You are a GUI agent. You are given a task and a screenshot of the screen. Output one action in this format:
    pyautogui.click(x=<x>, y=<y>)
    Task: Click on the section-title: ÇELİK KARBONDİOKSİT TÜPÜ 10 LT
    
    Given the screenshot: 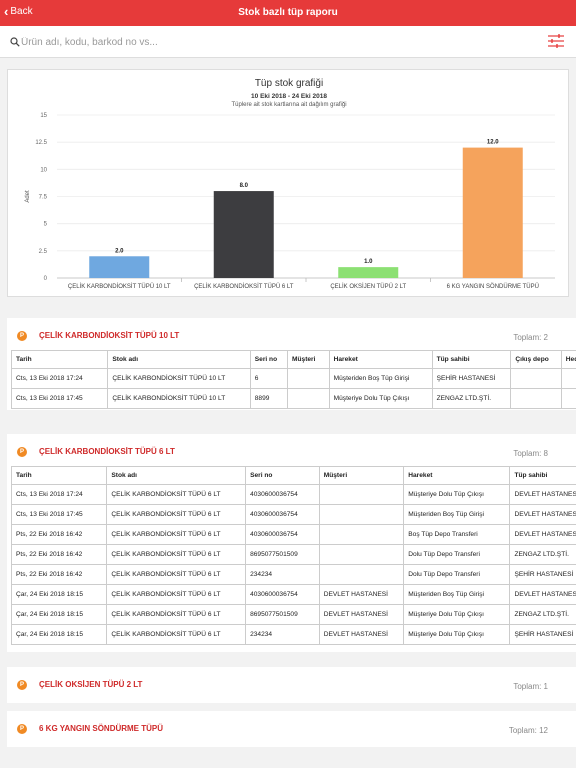 What is the action you would take?
    pyautogui.click(x=109, y=335)
    